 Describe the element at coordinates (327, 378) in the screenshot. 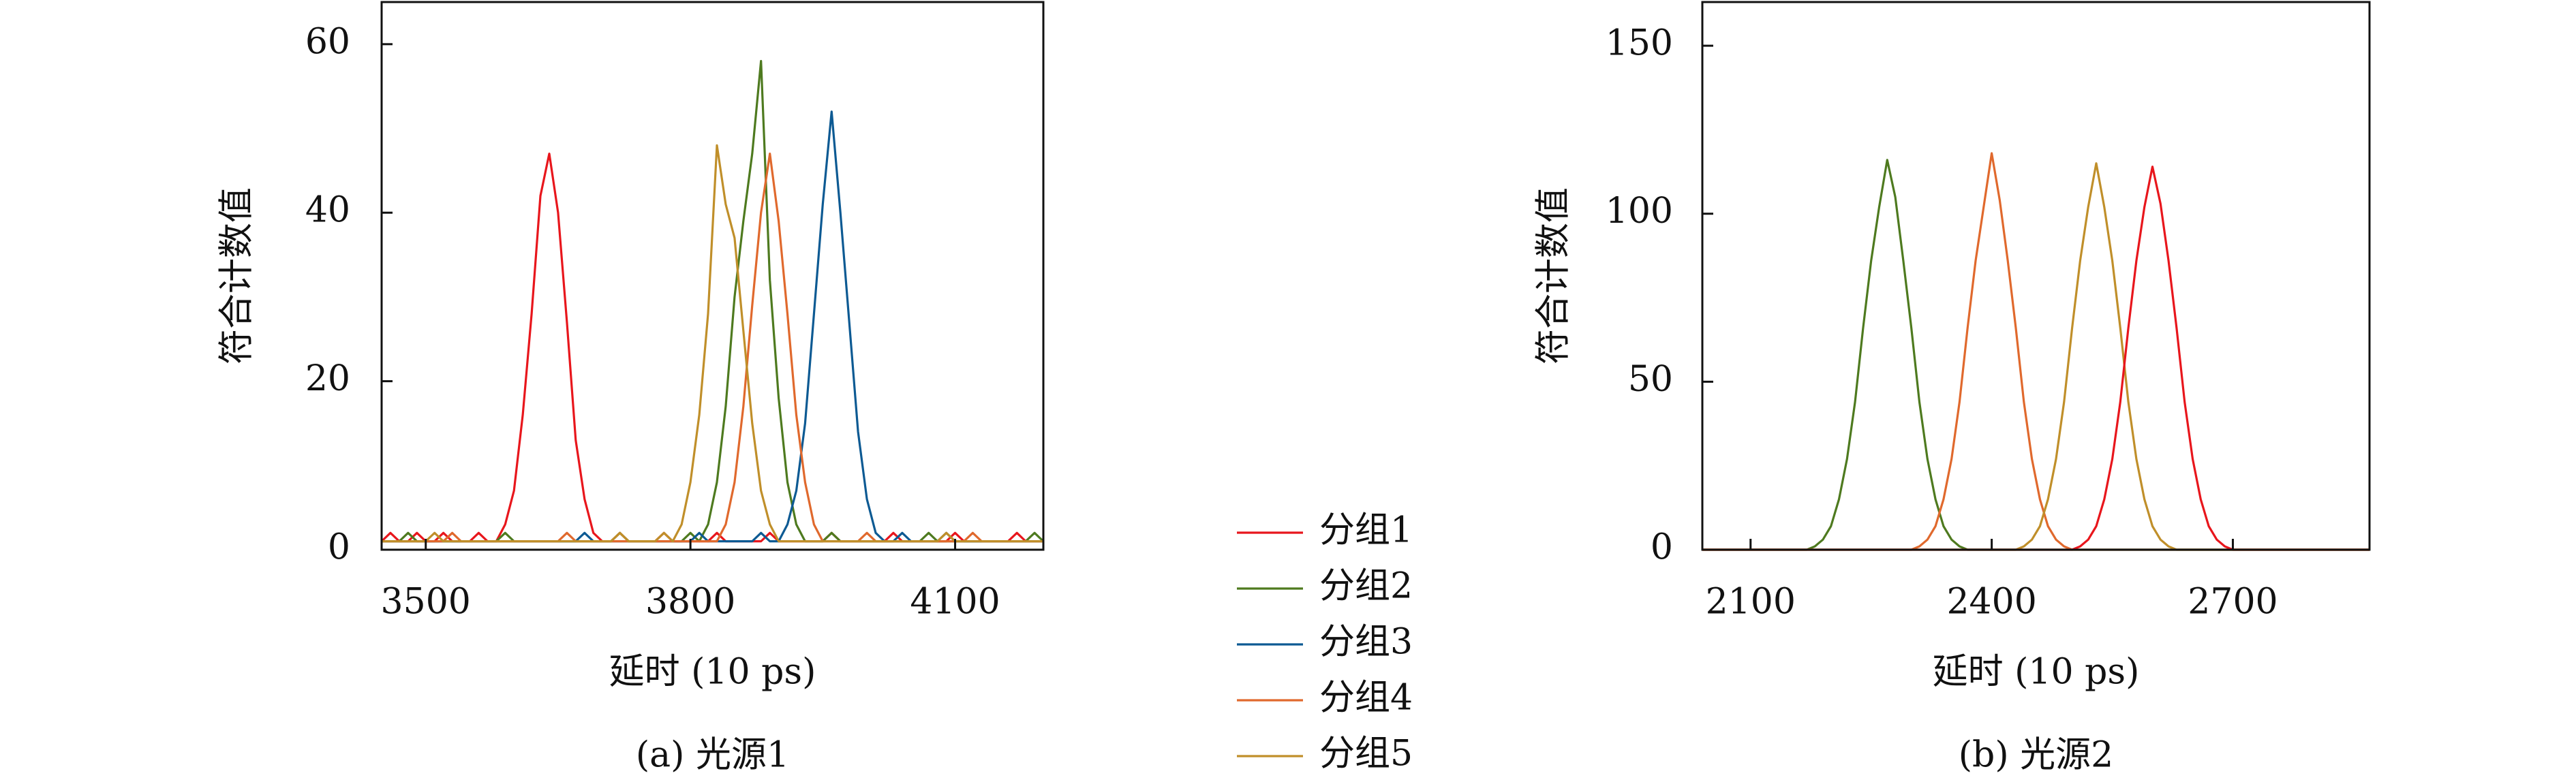

I see `y-tick-label: 20` at that location.